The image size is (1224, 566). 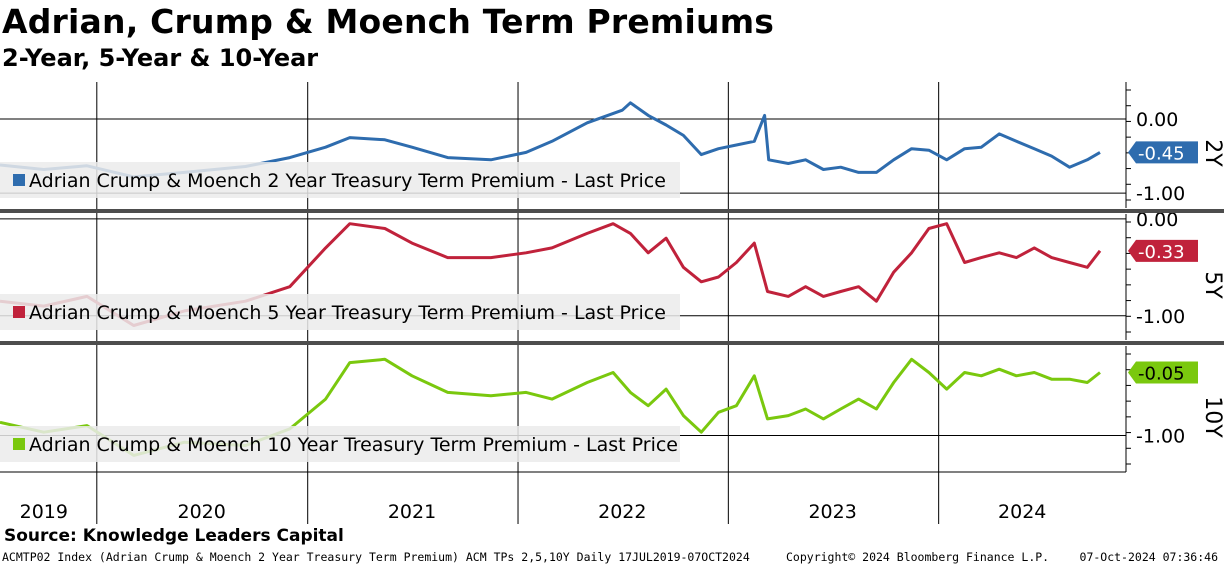 What do you see at coordinates (1022, 512) in the screenshot?
I see `x-tick-label: 2024` at bounding box center [1022, 512].